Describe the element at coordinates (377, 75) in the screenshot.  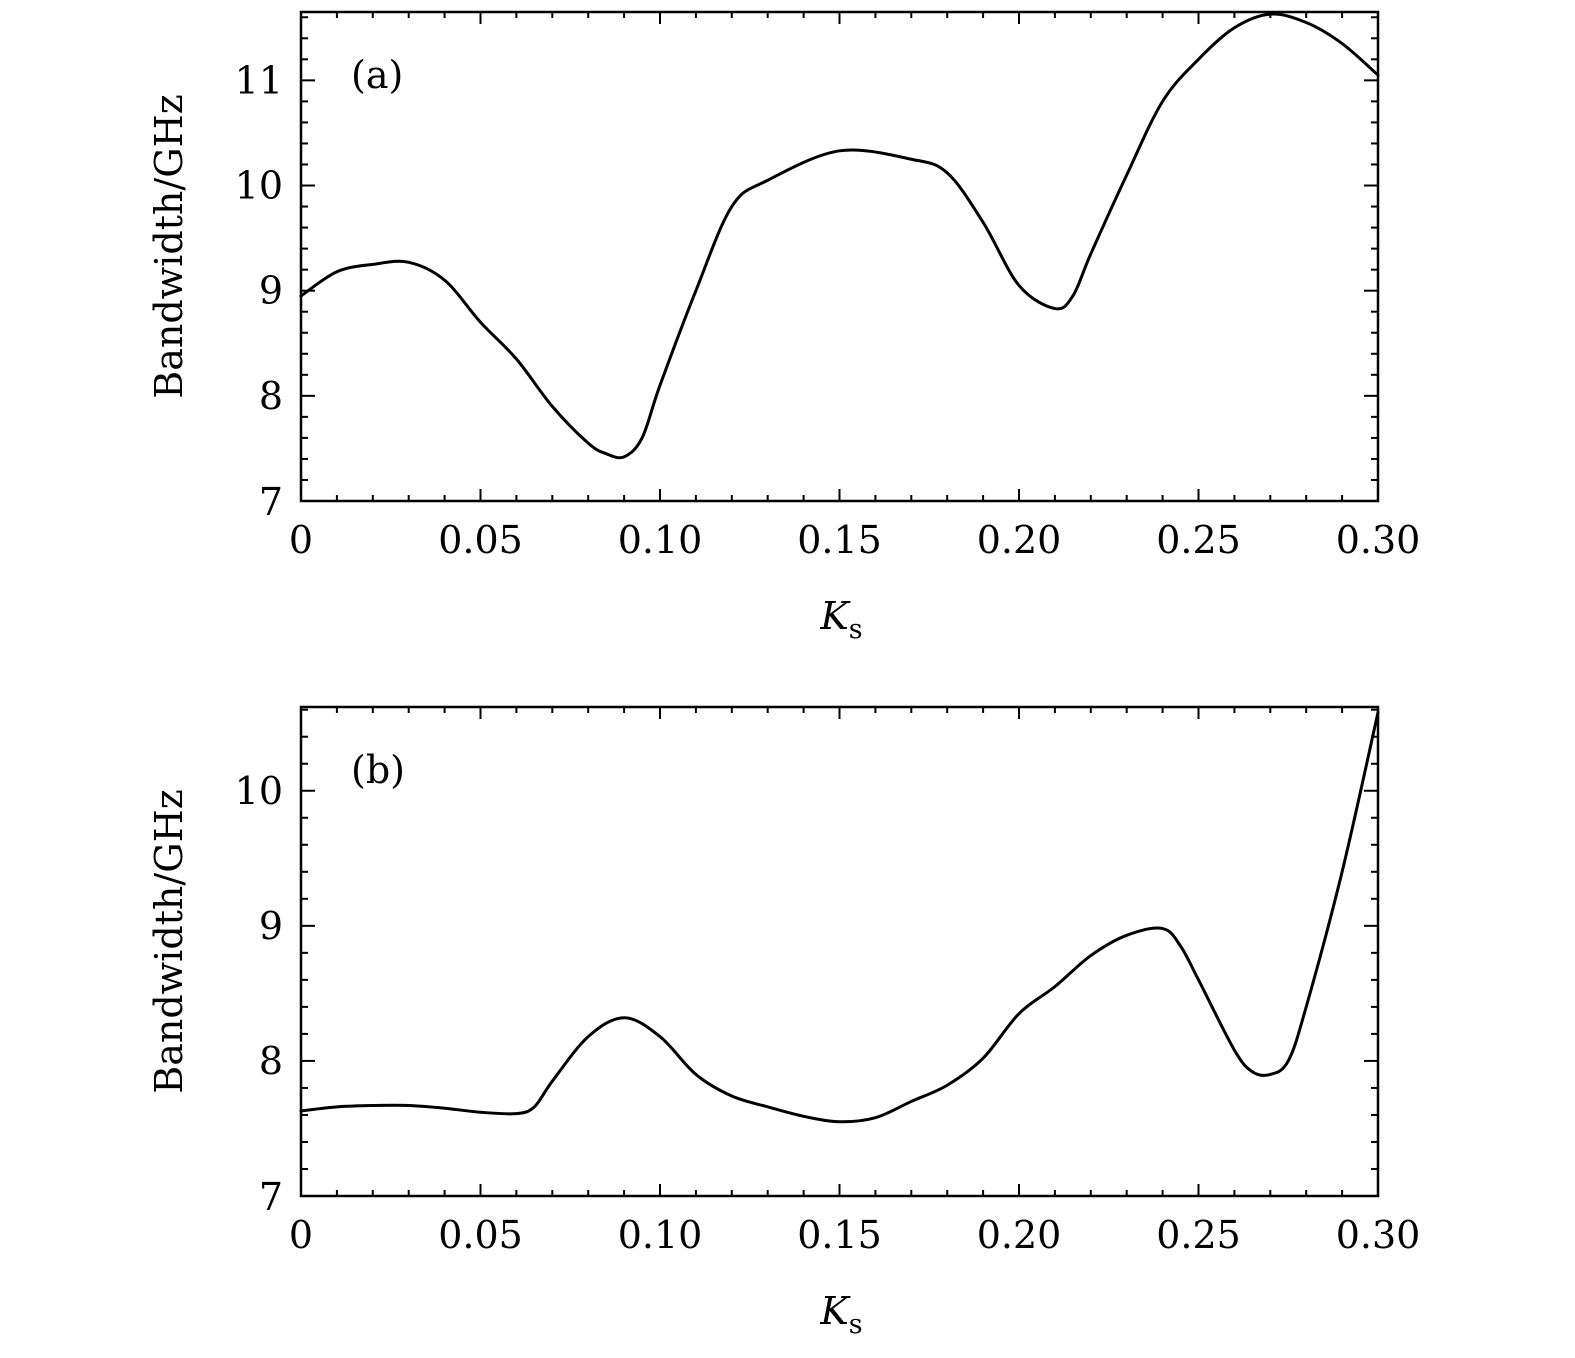
I see `panel-label: (a)` at that location.